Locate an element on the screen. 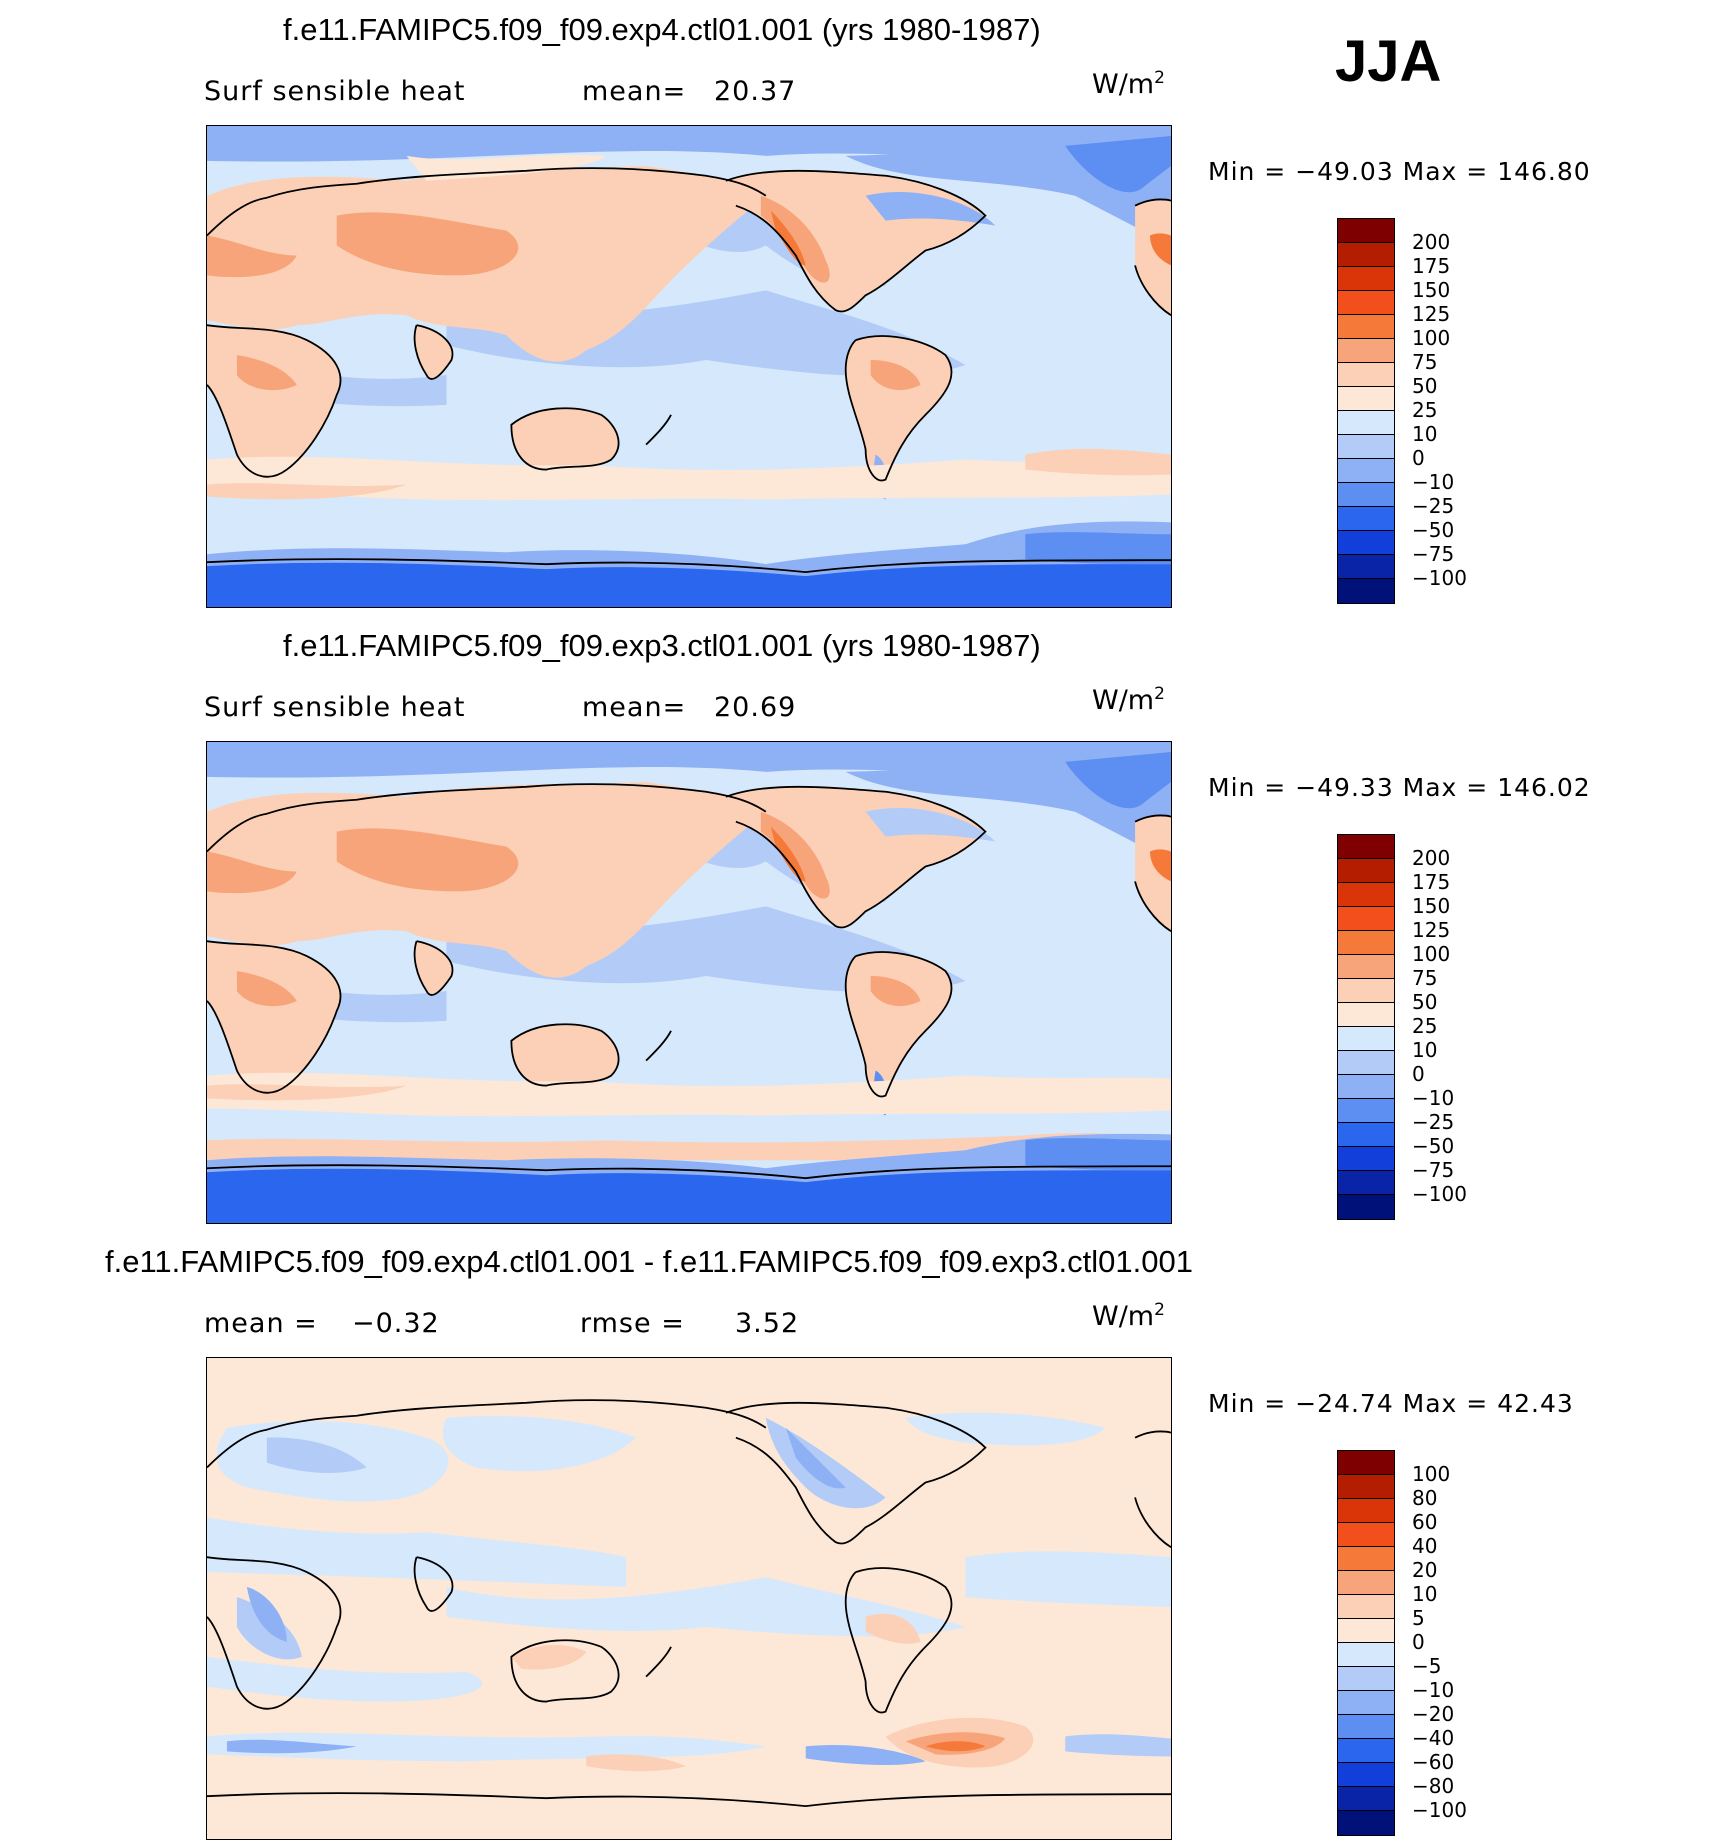 The width and height of the screenshot is (1710, 1847). panel-3-rmse-label: rmse = is located at coordinates (632, 1323).